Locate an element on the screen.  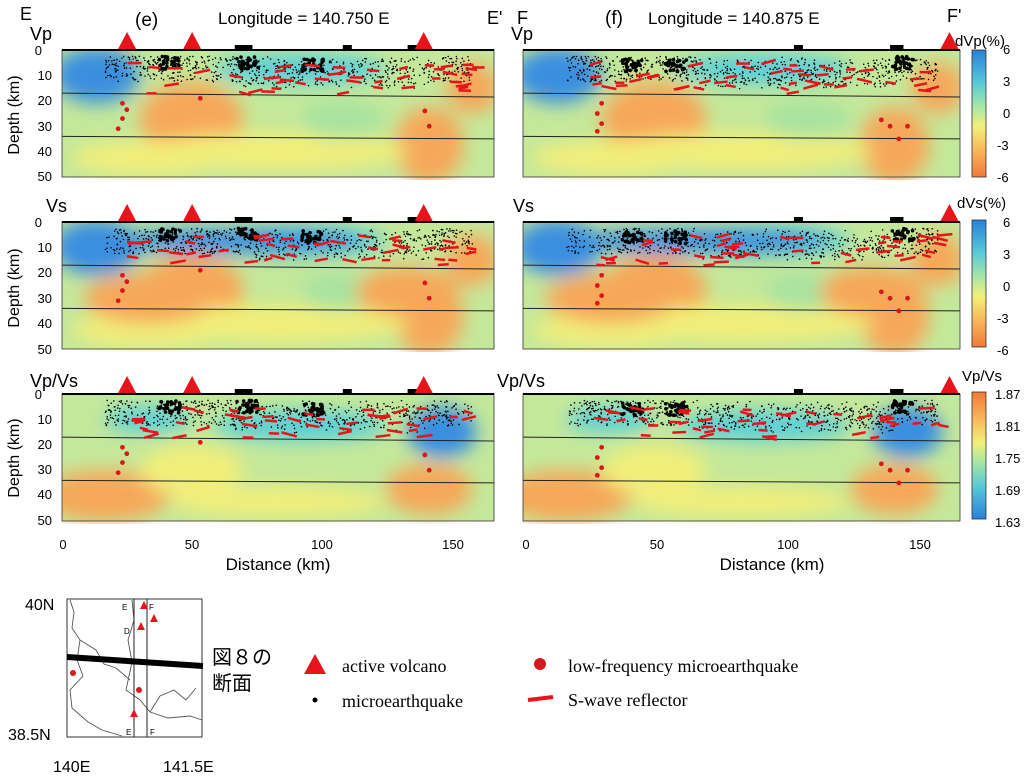
moho-discontinuity is located at coordinates (741, 481).